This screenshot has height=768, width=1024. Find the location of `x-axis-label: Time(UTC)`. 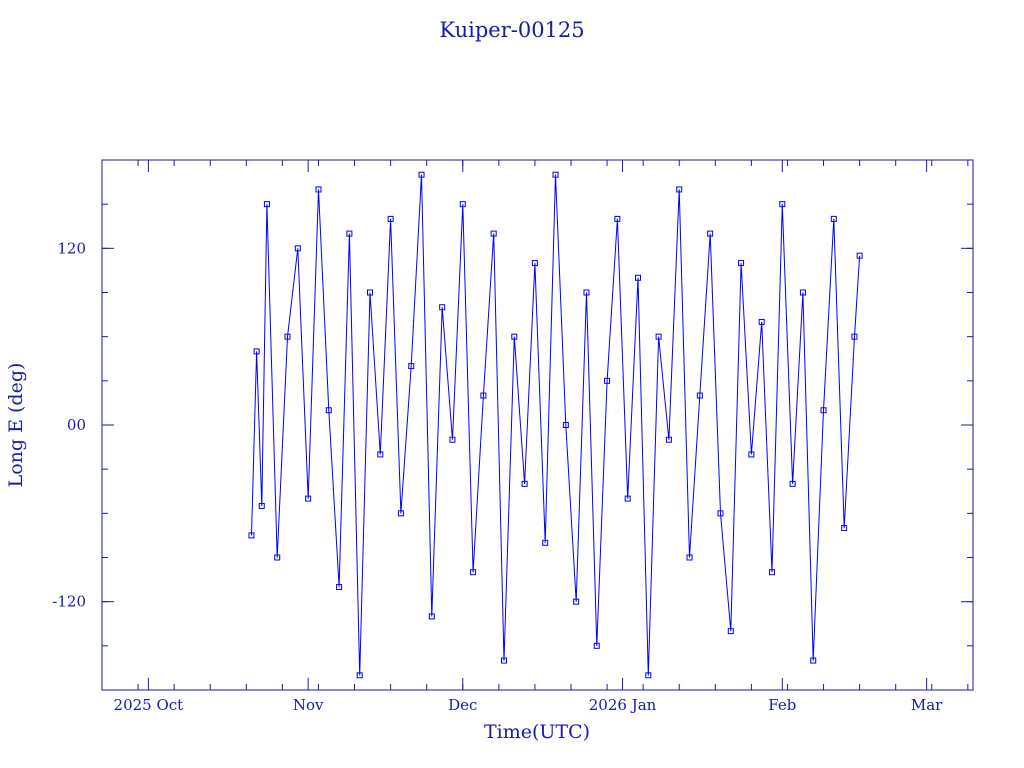

x-axis-label: Time(UTC) is located at coordinates (537, 732).